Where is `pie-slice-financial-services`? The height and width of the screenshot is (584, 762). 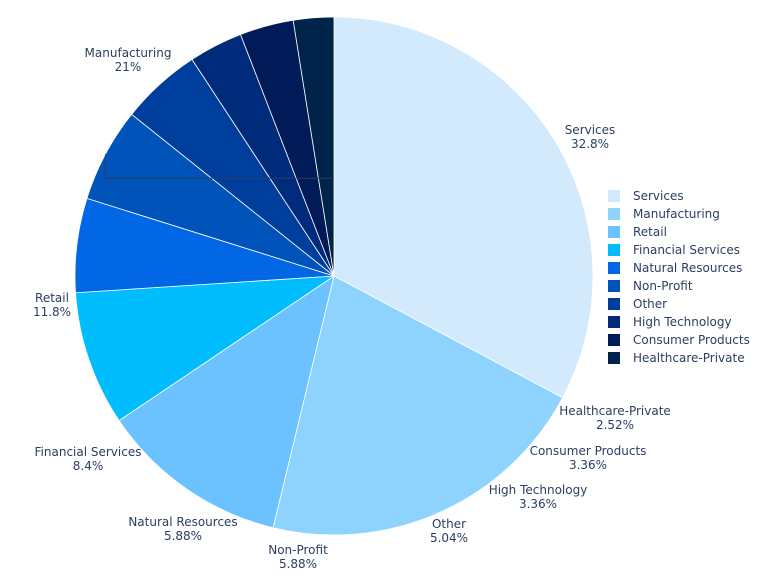 pie-slice-financial-services is located at coordinates (205, 348).